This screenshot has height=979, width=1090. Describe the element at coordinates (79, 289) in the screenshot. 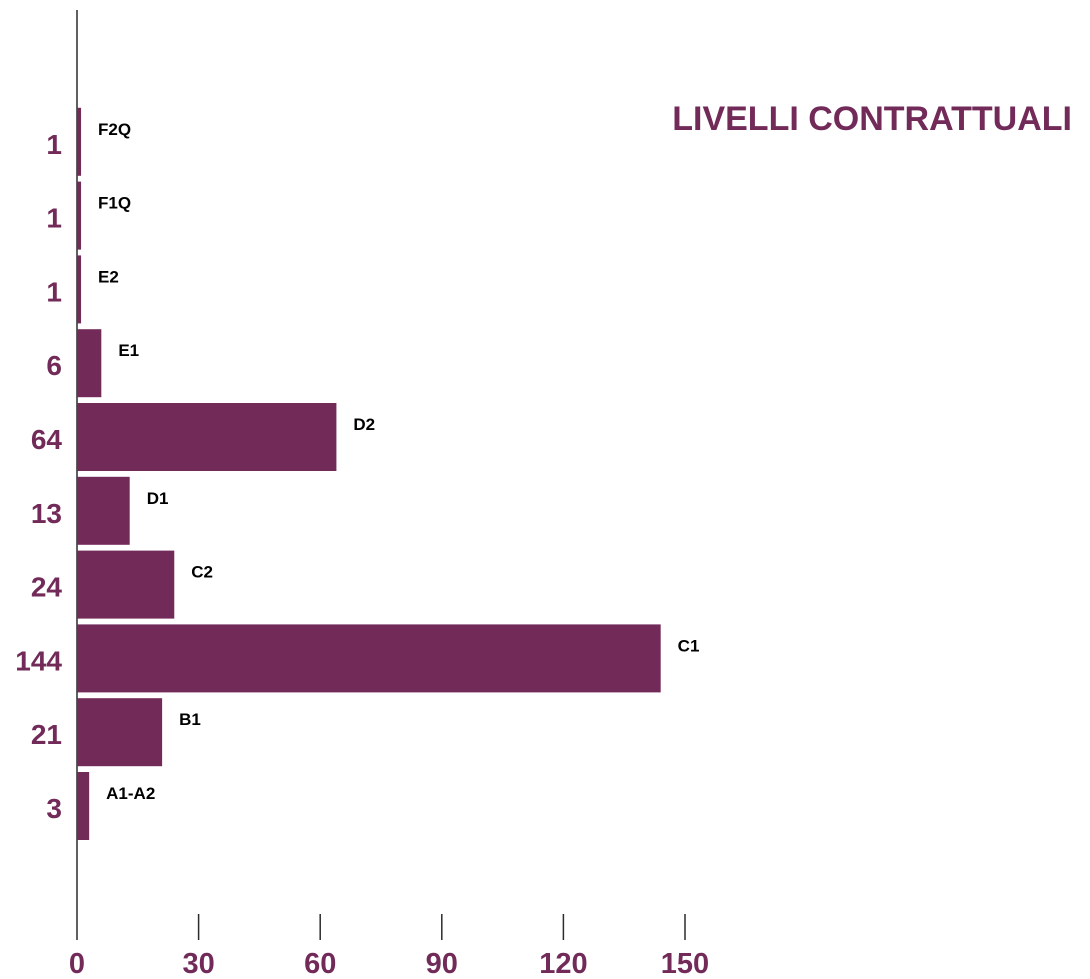

I see `bar-e2` at that location.